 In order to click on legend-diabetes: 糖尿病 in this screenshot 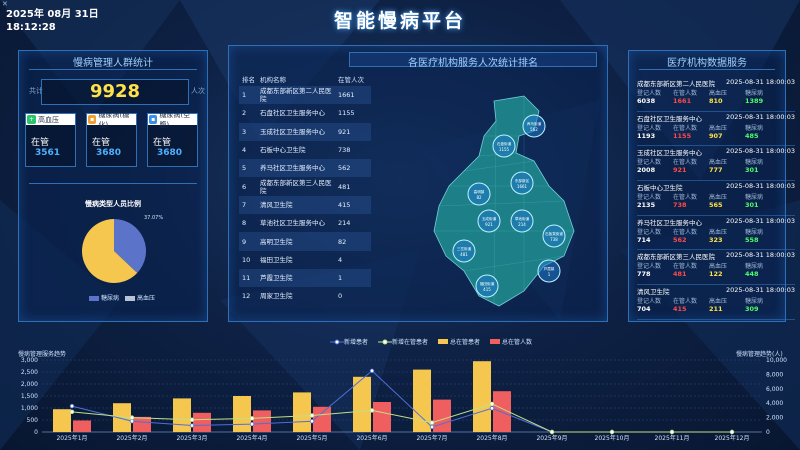, I will do `click(104, 297)`.